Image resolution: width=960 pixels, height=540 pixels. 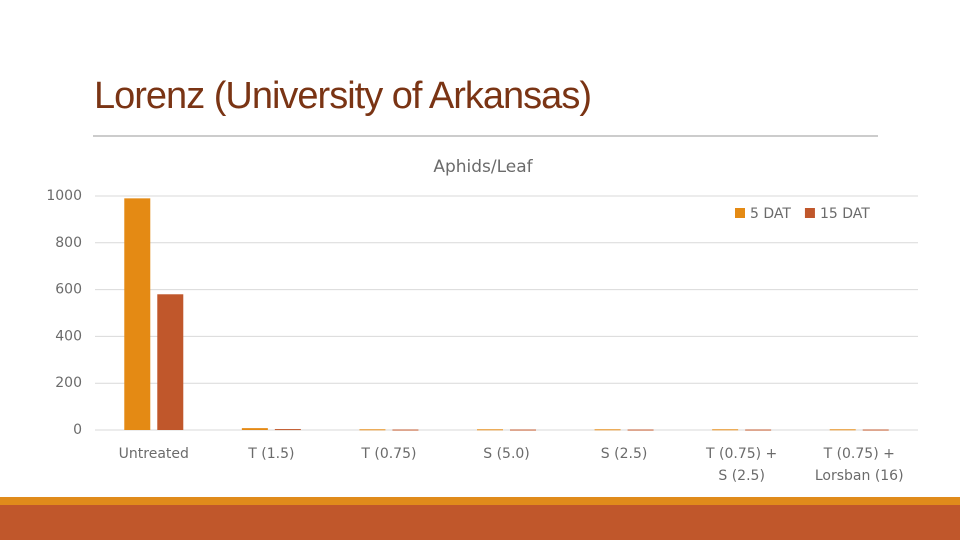 I want to click on y-tick-label: 0, so click(x=77, y=430).